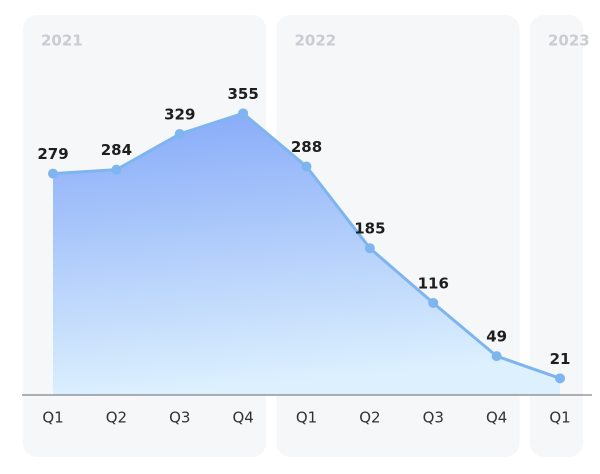 This screenshot has height=474, width=600. I want to click on value-label: 284, so click(116, 150).